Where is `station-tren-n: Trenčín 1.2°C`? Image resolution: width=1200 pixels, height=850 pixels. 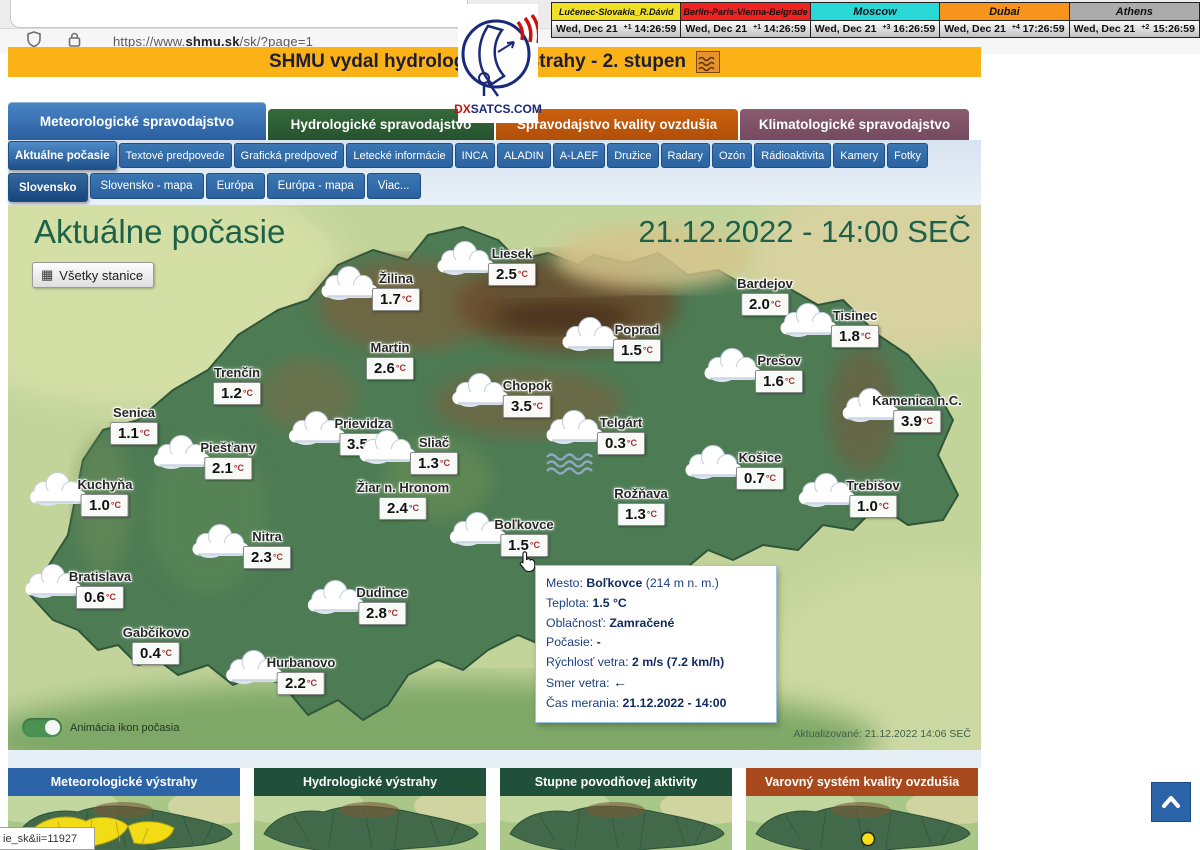
station-tren-n: Trenčín 1.2°C is located at coordinates (237, 385).